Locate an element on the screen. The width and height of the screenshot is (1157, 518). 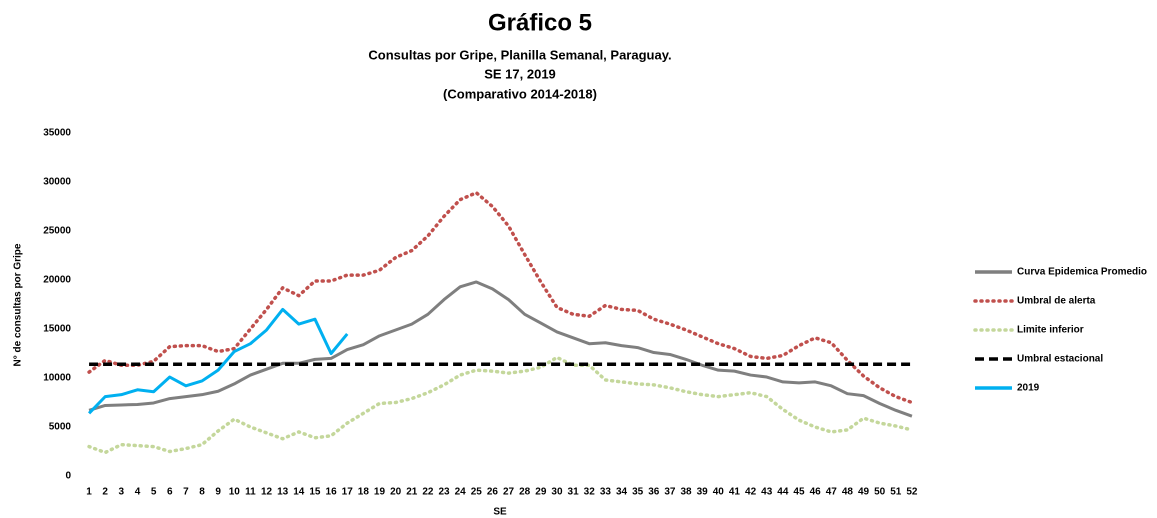
x-tick-label: 40 is located at coordinates (719, 492).